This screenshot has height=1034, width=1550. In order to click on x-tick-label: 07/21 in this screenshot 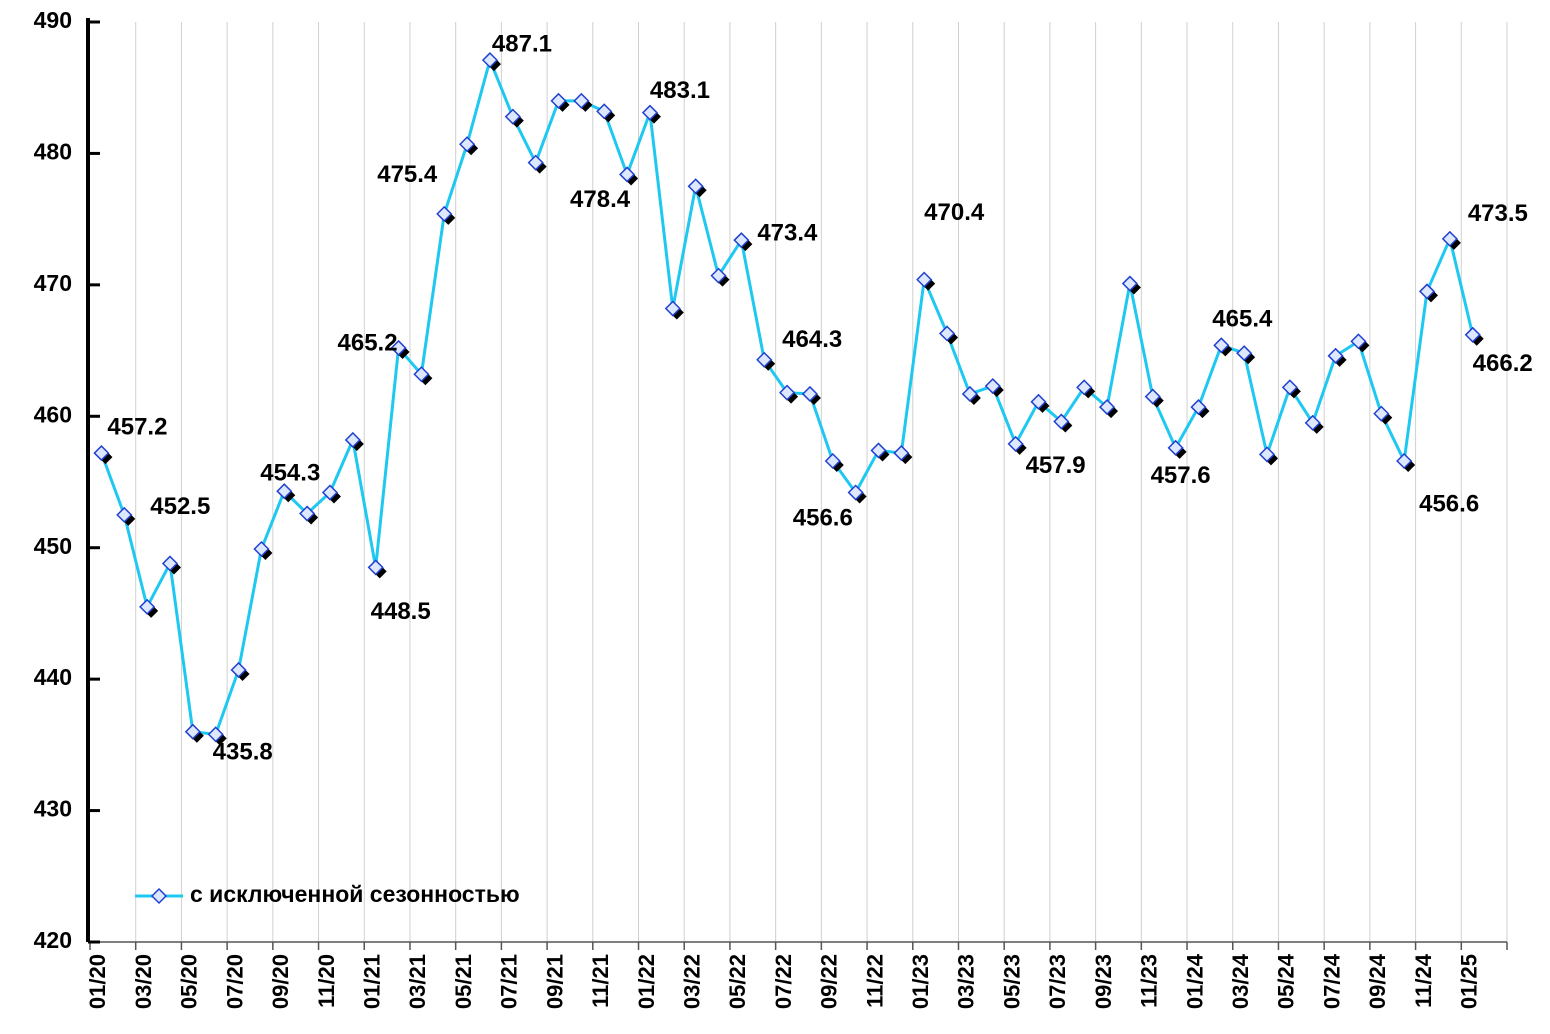, I will do `click(509, 981)`.